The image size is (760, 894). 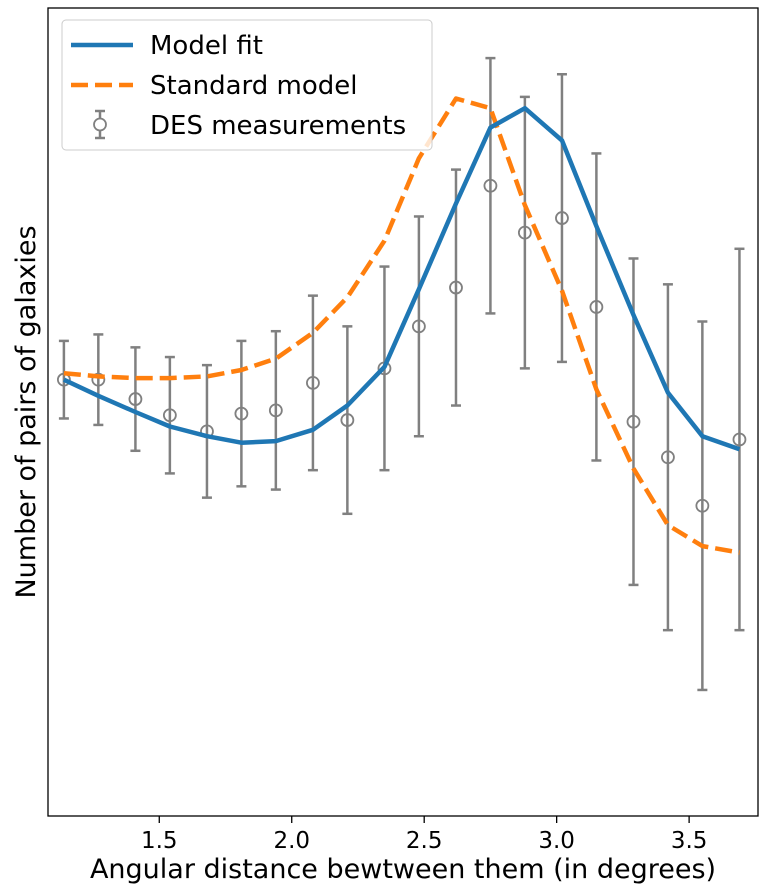 I want to click on x-tick-label-1: 2.0, so click(x=291, y=841).